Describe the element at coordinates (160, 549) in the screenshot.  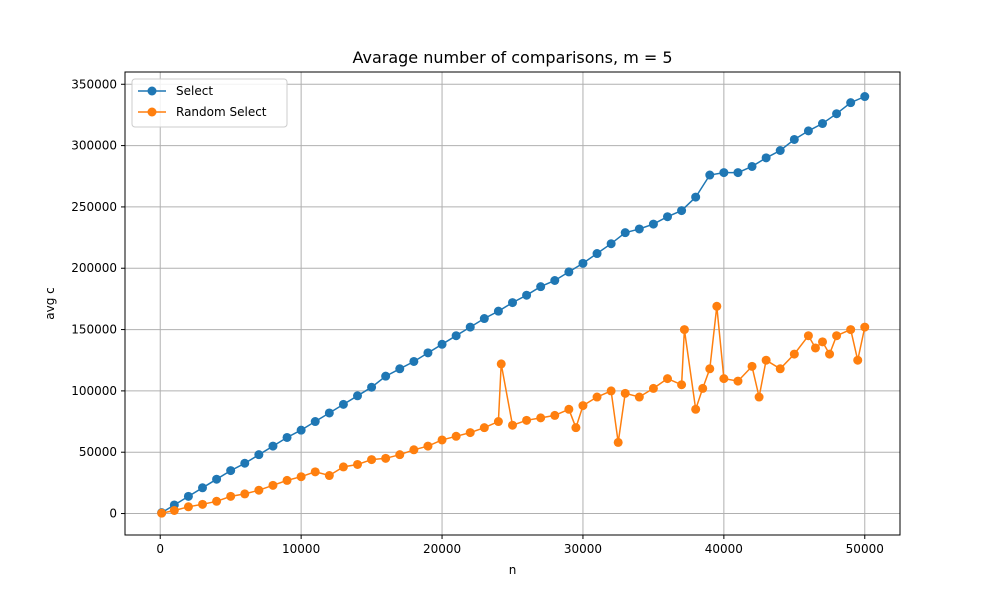
I see `x-tick-label: 0` at that location.